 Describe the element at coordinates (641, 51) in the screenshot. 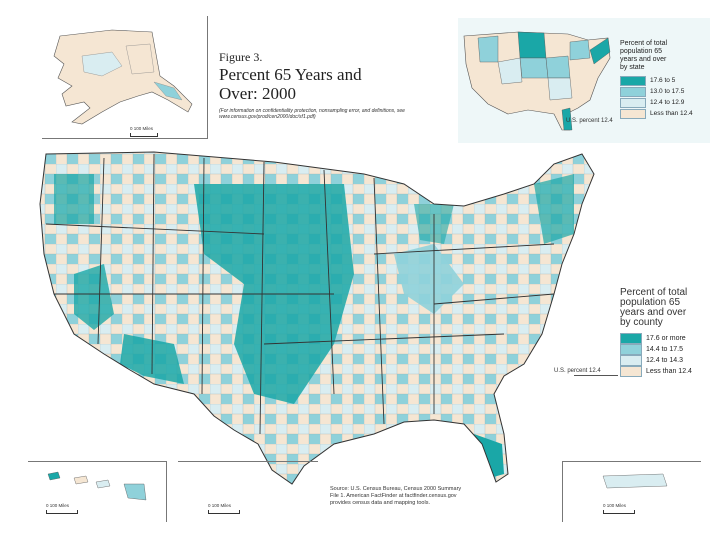

I see `state-legend-title-line2: population 65` at that location.